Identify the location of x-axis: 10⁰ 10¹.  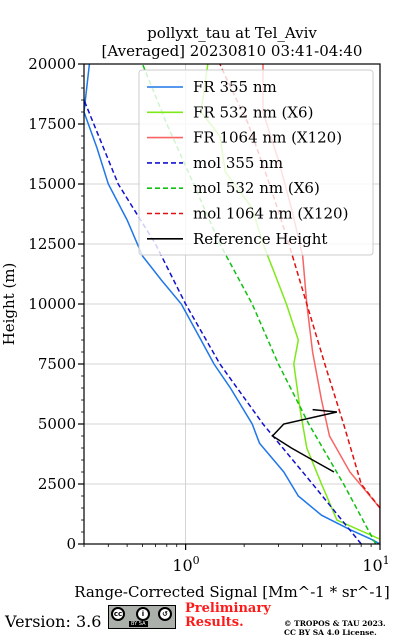
(236, 559).